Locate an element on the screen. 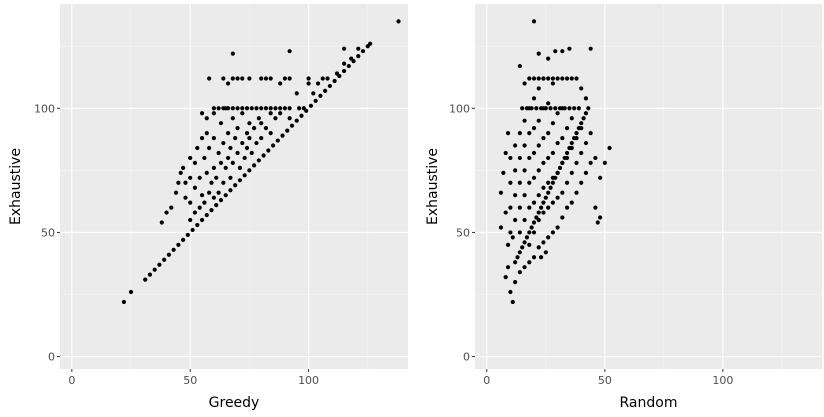  x-tick-label: 50 is located at coordinates (605, 380).